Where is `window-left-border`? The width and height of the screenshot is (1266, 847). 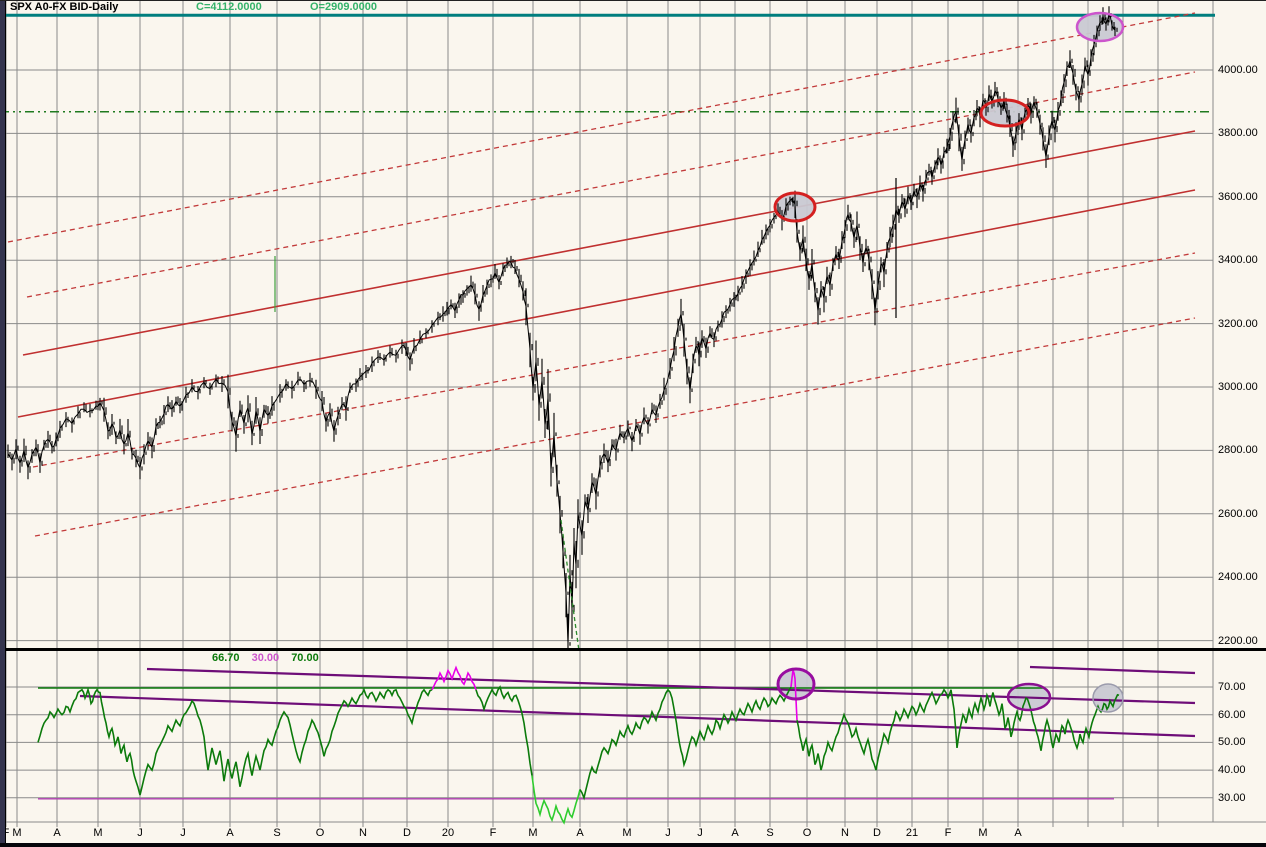 window-left-border is located at coordinates (3, 423).